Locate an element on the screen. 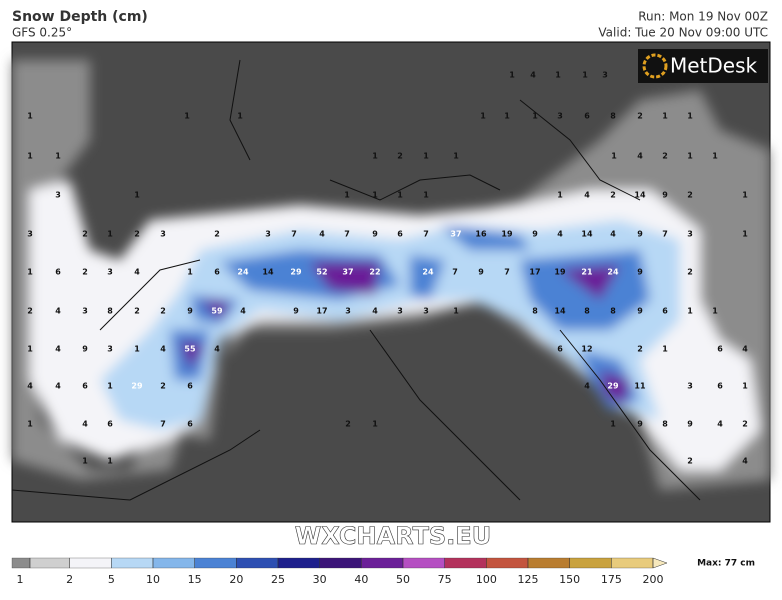 The width and height of the screenshot is (782, 600). legend-tick-label: 100 is located at coordinates (486, 579).